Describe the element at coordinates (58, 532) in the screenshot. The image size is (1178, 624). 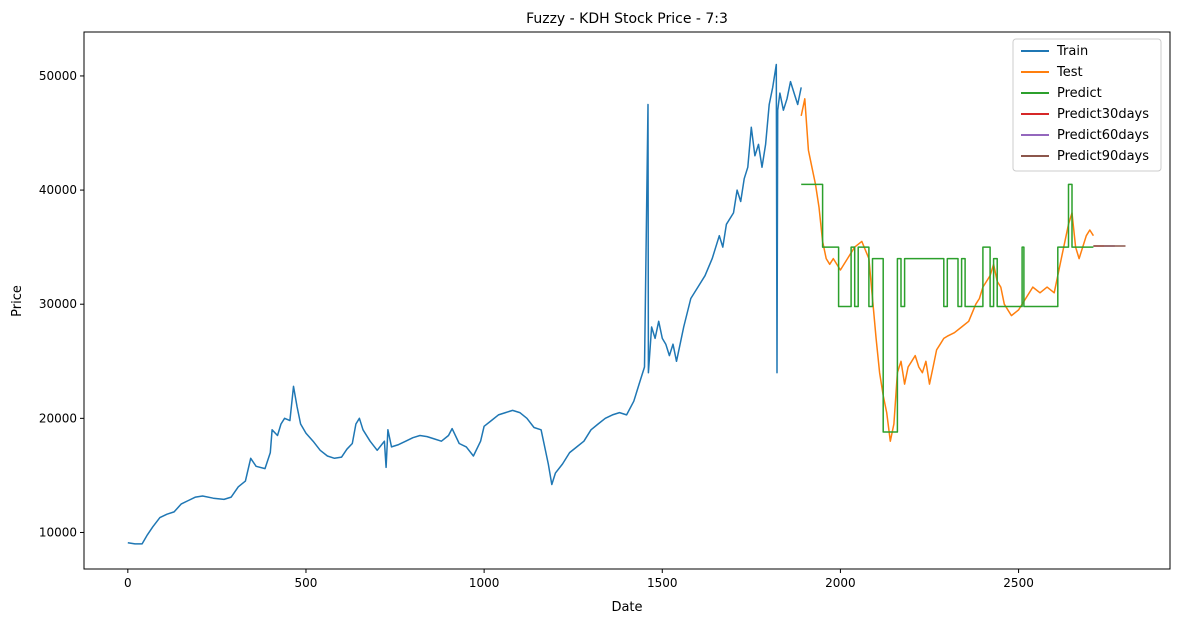
I see `y-tick-label: 10000` at that location.